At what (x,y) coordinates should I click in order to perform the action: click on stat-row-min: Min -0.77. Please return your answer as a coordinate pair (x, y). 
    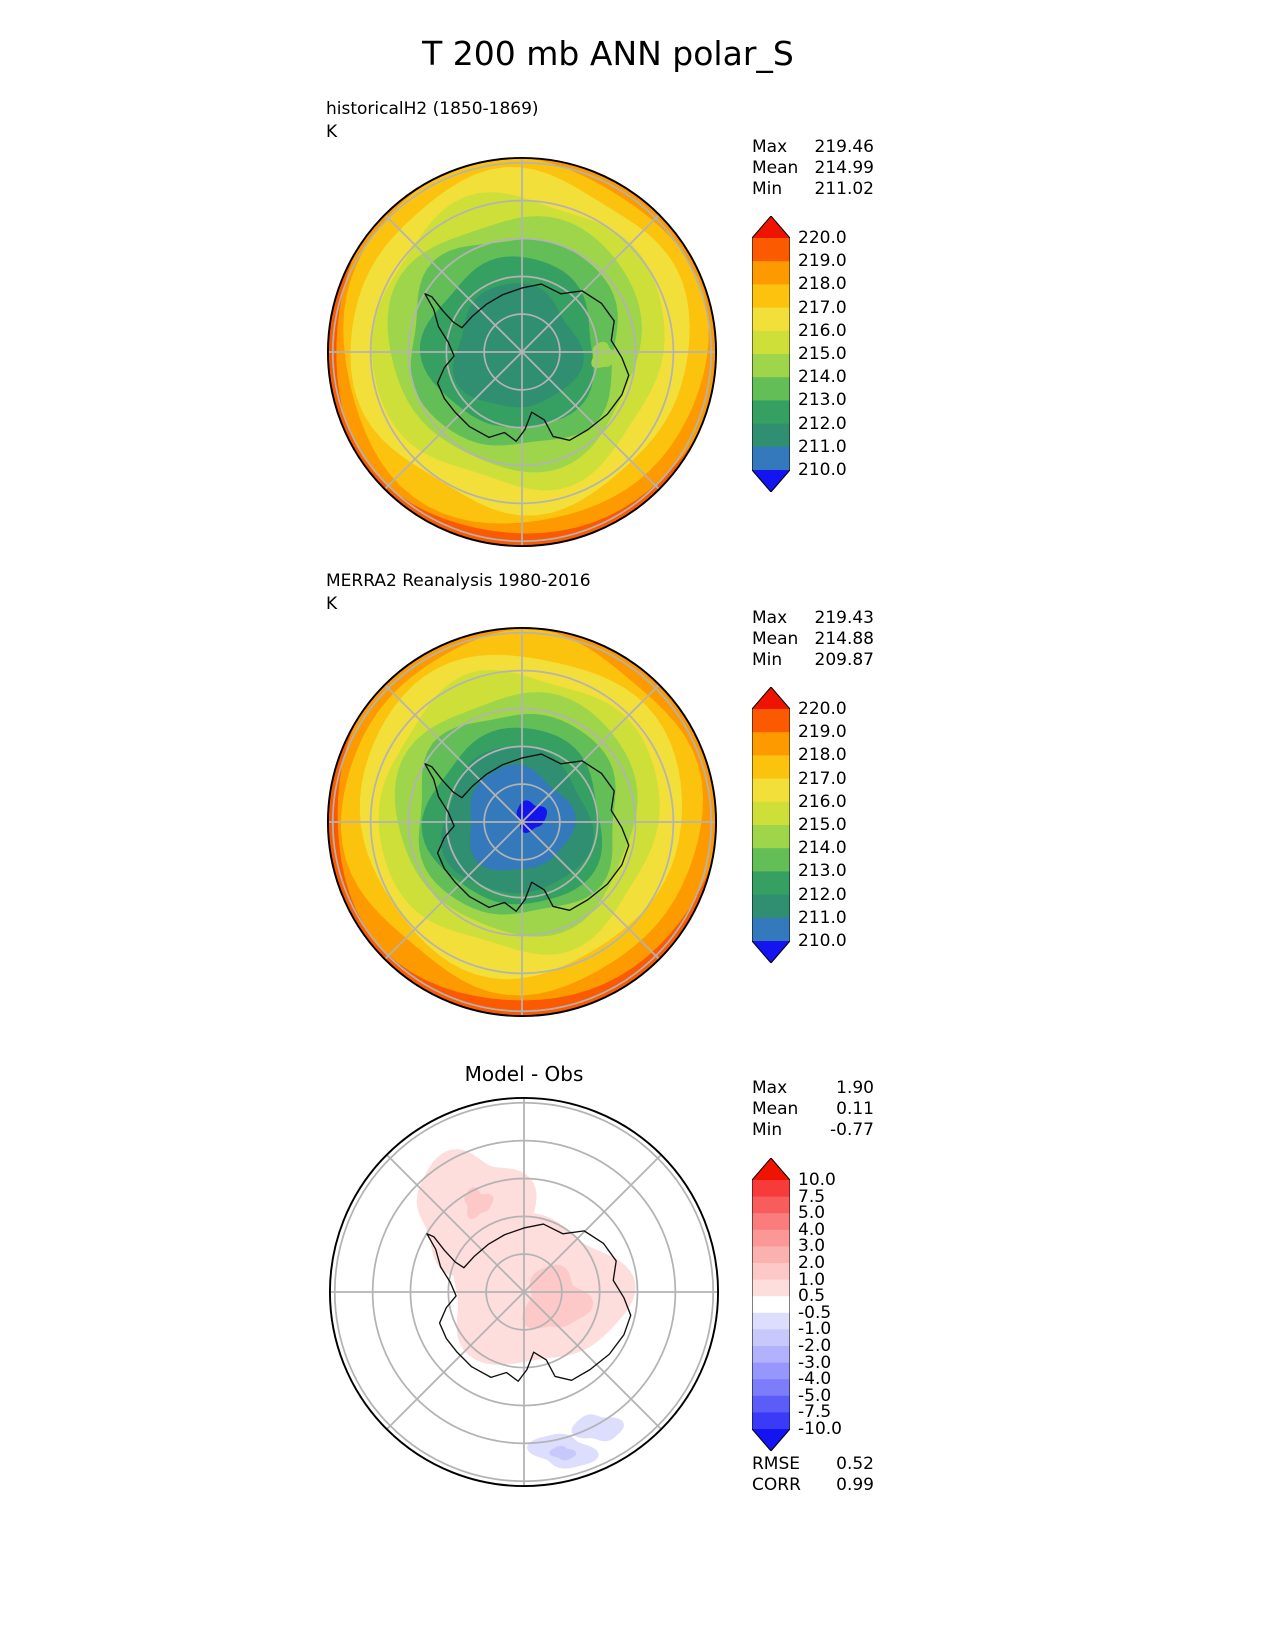
    Looking at the image, I should click on (813, 1130).